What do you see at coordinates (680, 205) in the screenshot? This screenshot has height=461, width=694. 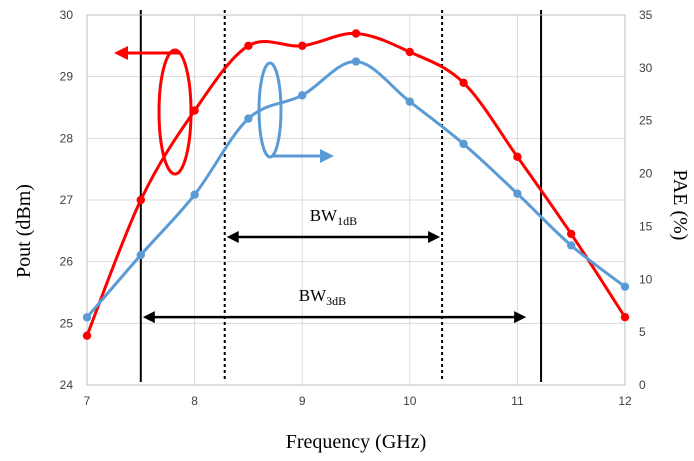 I see `y-axis-right-title: PAE (%)` at bounding box center [680, 205].